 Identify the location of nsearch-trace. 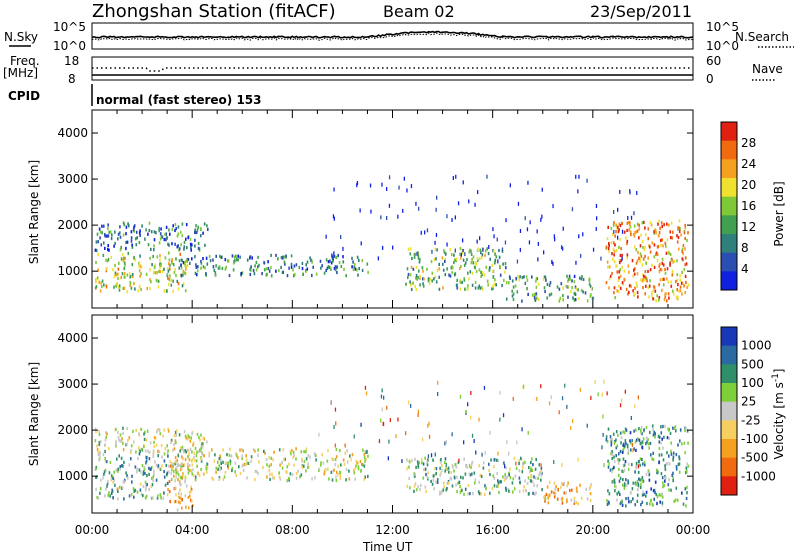
(392, 36).